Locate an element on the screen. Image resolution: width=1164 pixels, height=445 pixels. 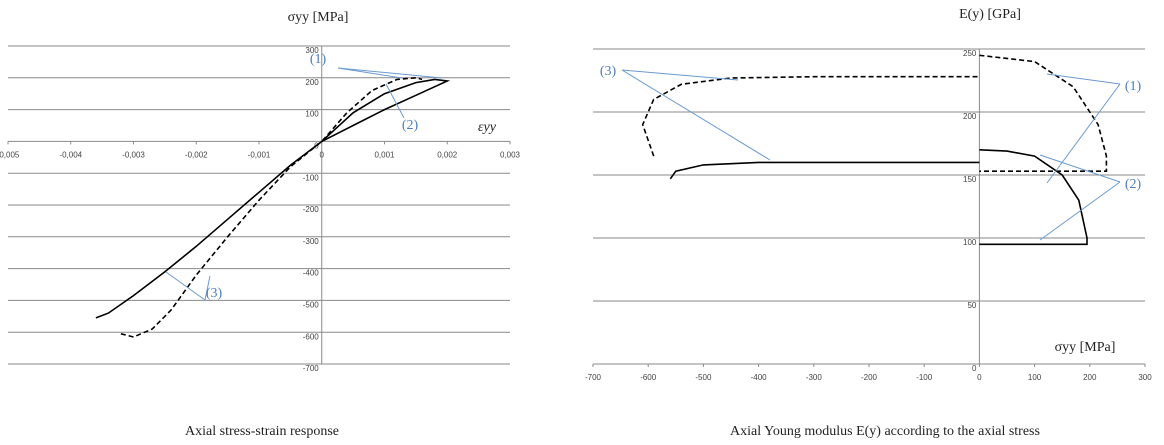
y-axis-label: E(y) [GPa] is located at coordinates (990, 14).